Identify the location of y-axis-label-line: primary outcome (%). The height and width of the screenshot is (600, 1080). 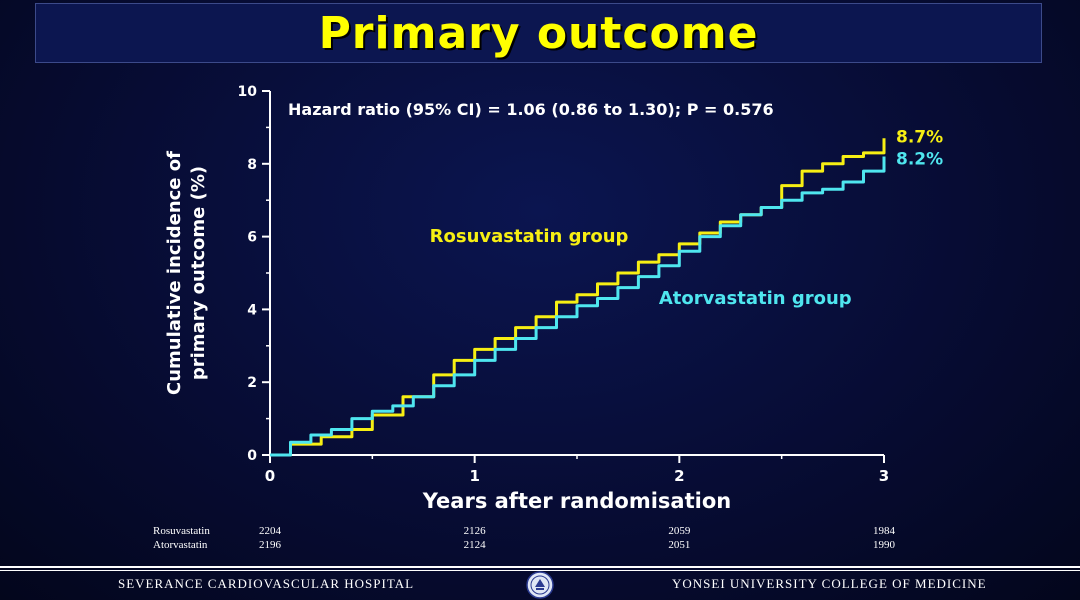
(198, 273).